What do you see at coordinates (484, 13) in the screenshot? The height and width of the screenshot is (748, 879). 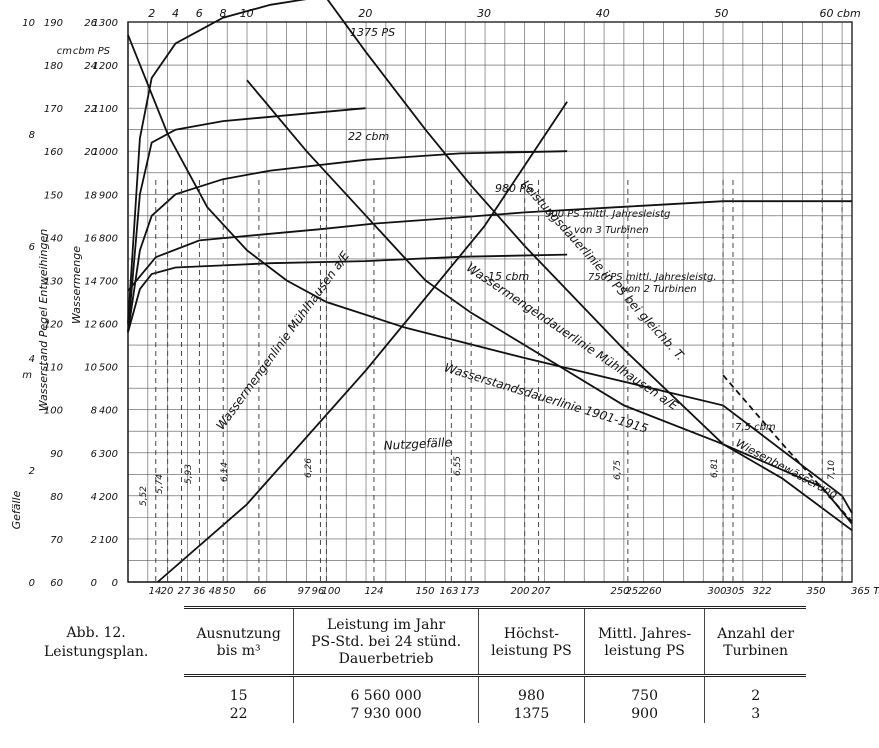 I see `top-tick-label: 30` at bounding box center [484, 13].